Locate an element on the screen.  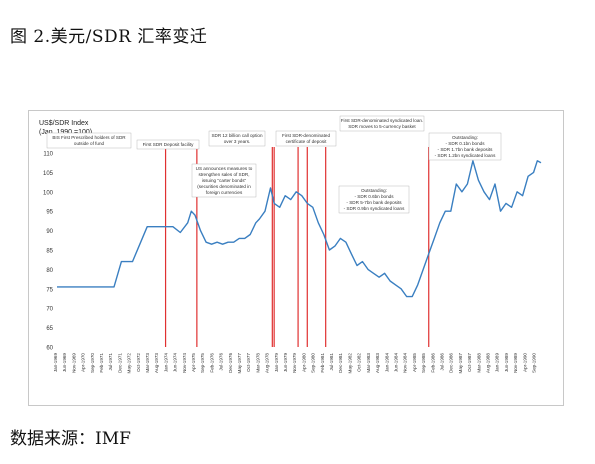
y-tick-label: 90 is located at coordinates (49, 232).